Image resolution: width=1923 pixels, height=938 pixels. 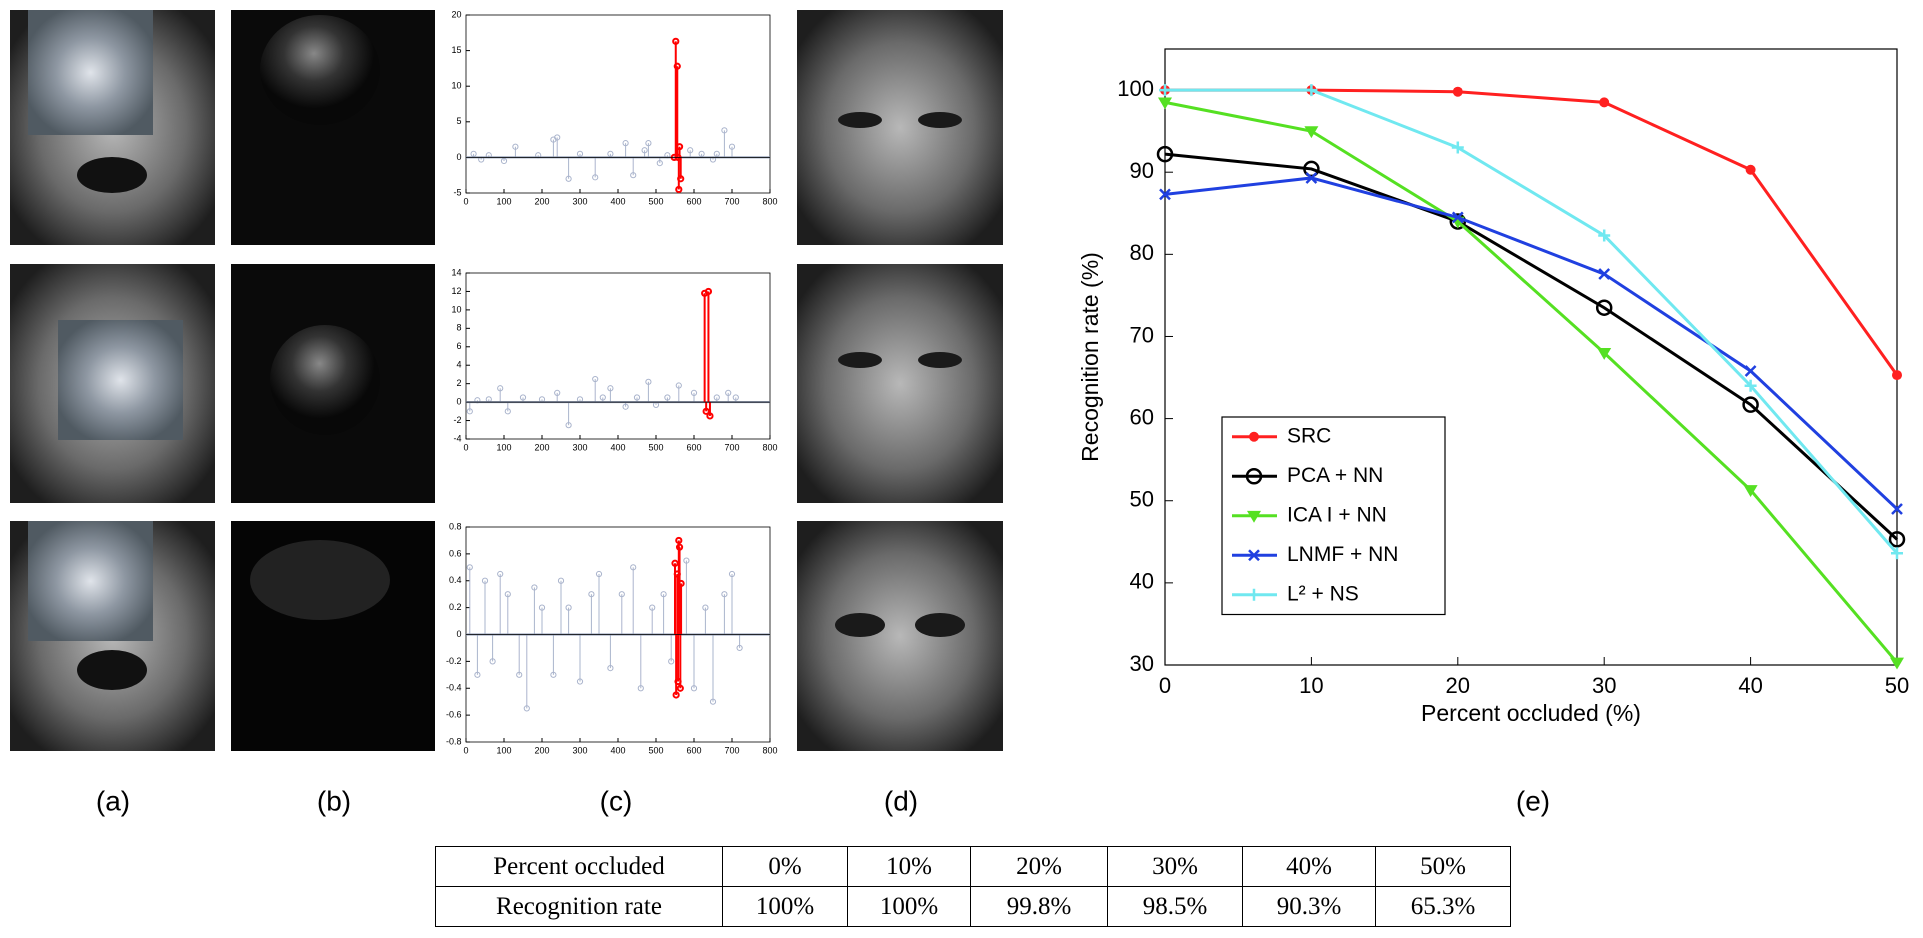 I want to click on y-tick-label: 4, so click(x=458, y=365).